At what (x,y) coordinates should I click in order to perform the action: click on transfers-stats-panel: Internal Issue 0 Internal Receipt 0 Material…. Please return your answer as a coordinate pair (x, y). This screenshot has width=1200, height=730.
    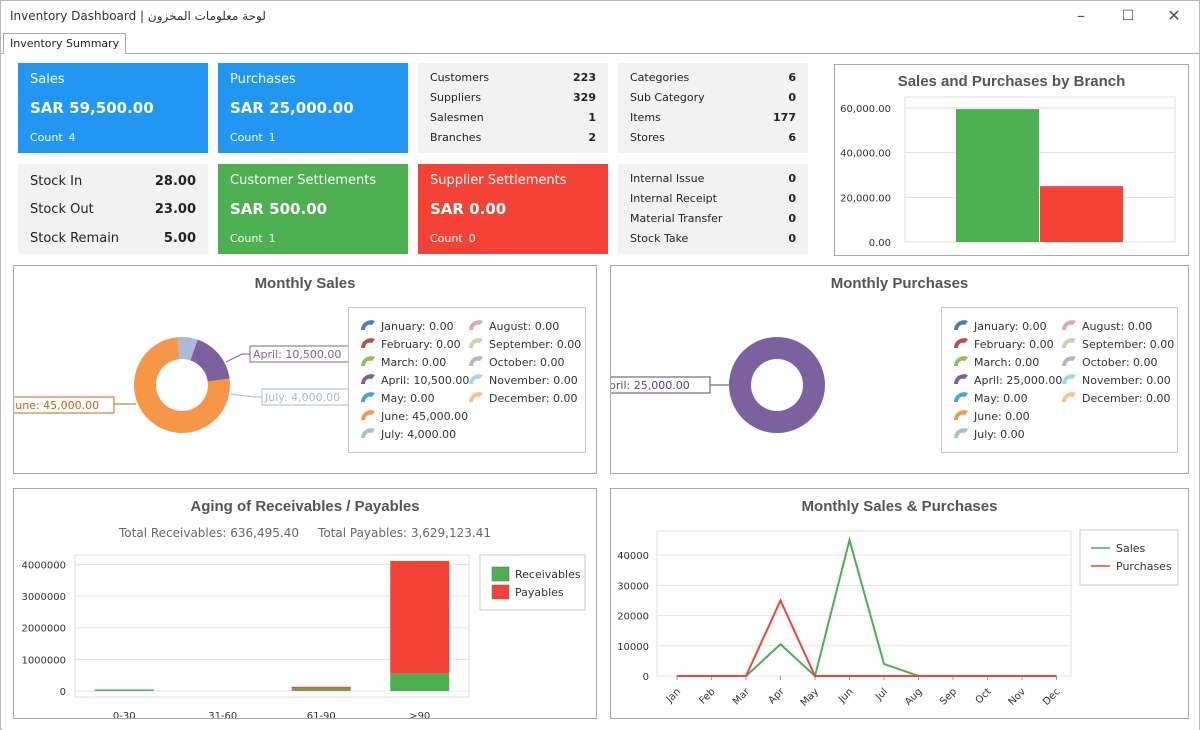
    Looking at the image, I should click on (713, 209).